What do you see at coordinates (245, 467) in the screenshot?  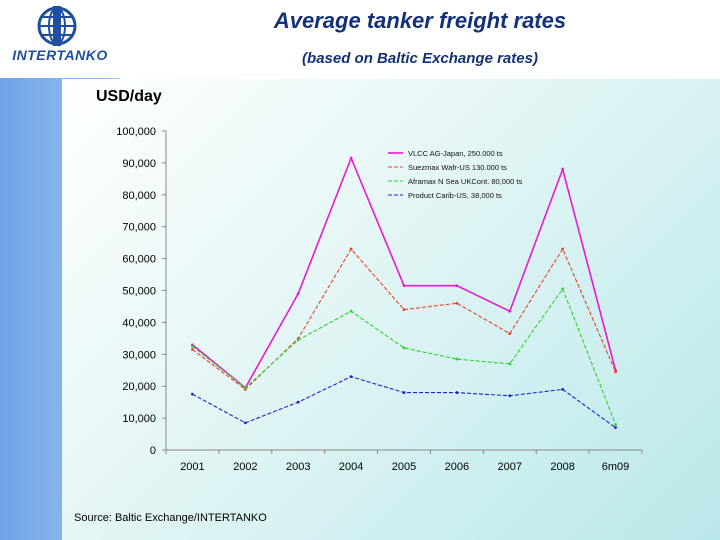 I see `x-tick-label: 2002` at bounding box center [245, 467].